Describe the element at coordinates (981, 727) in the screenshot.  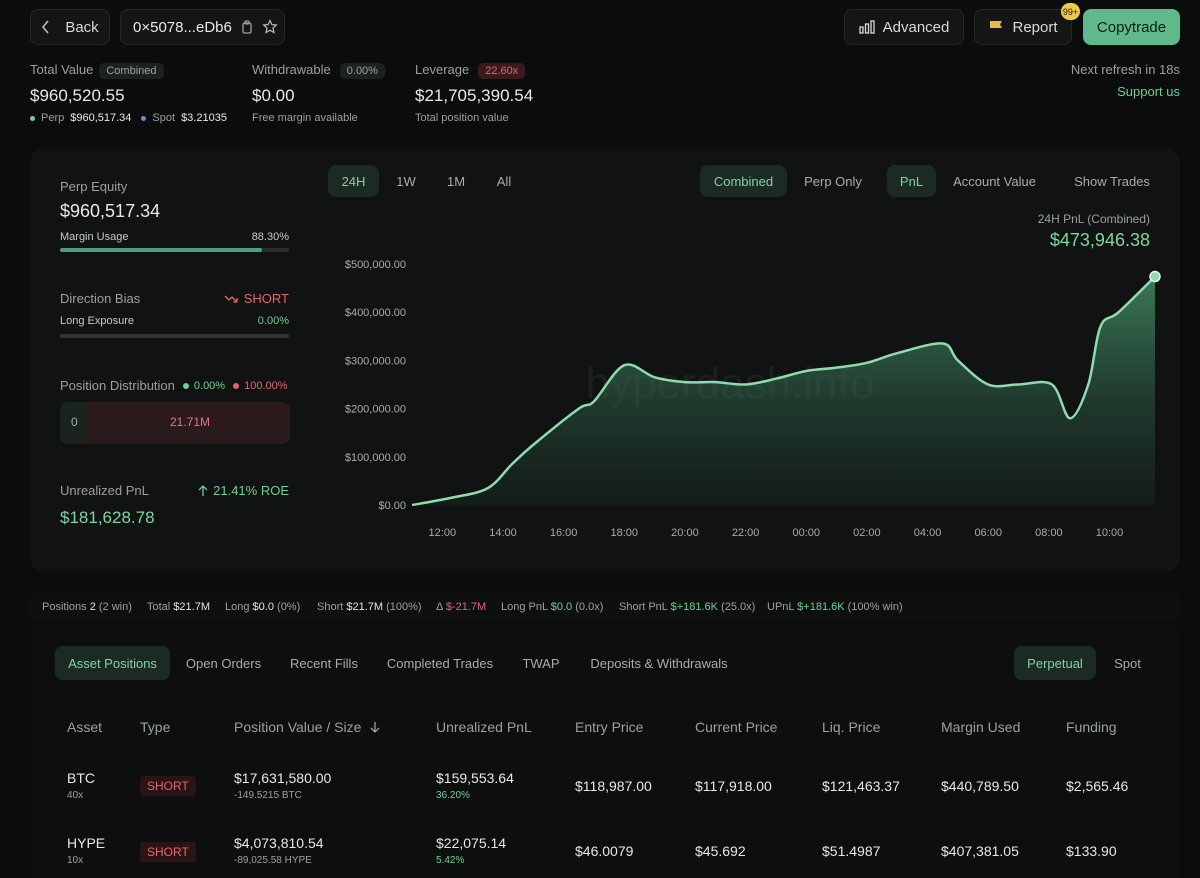
I see `col-margin-used: Margin Used` at that location.